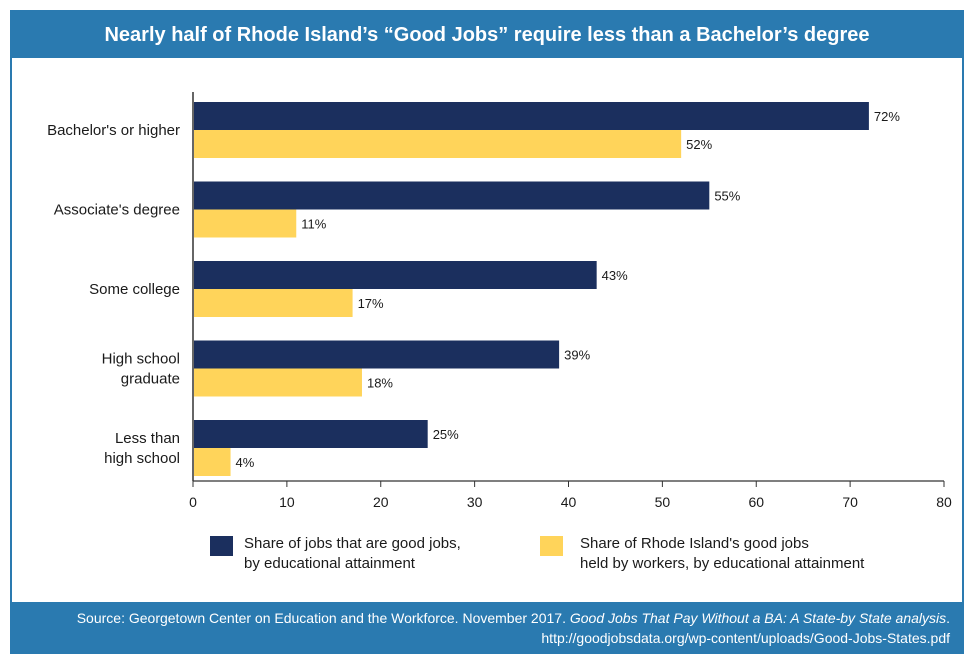 This screenshot has height=660, width=972. What do you see at coordinates (141, 359) in the screenshot?
I see `category-label: High school` at bounding box center [141, 359].